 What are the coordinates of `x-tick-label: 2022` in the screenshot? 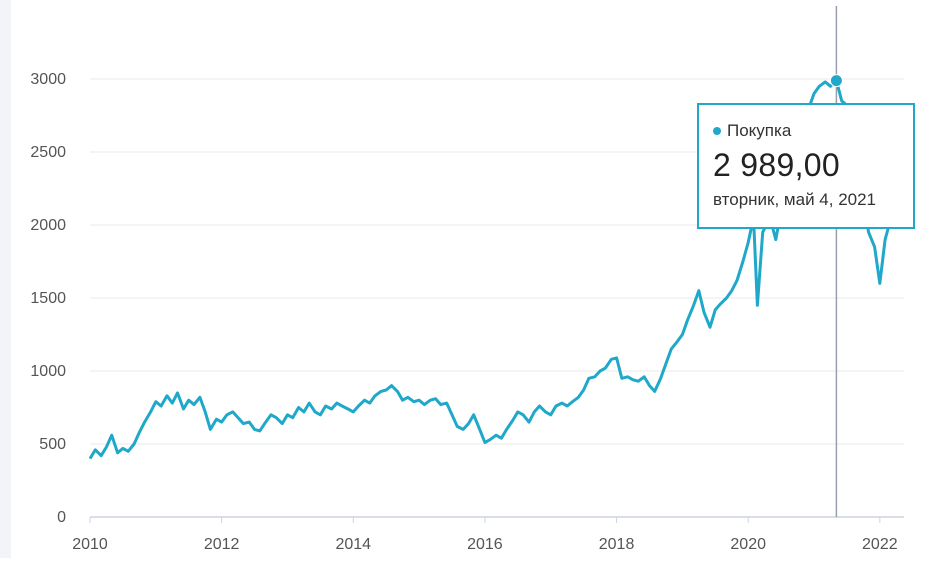 It's located at (880, 544).